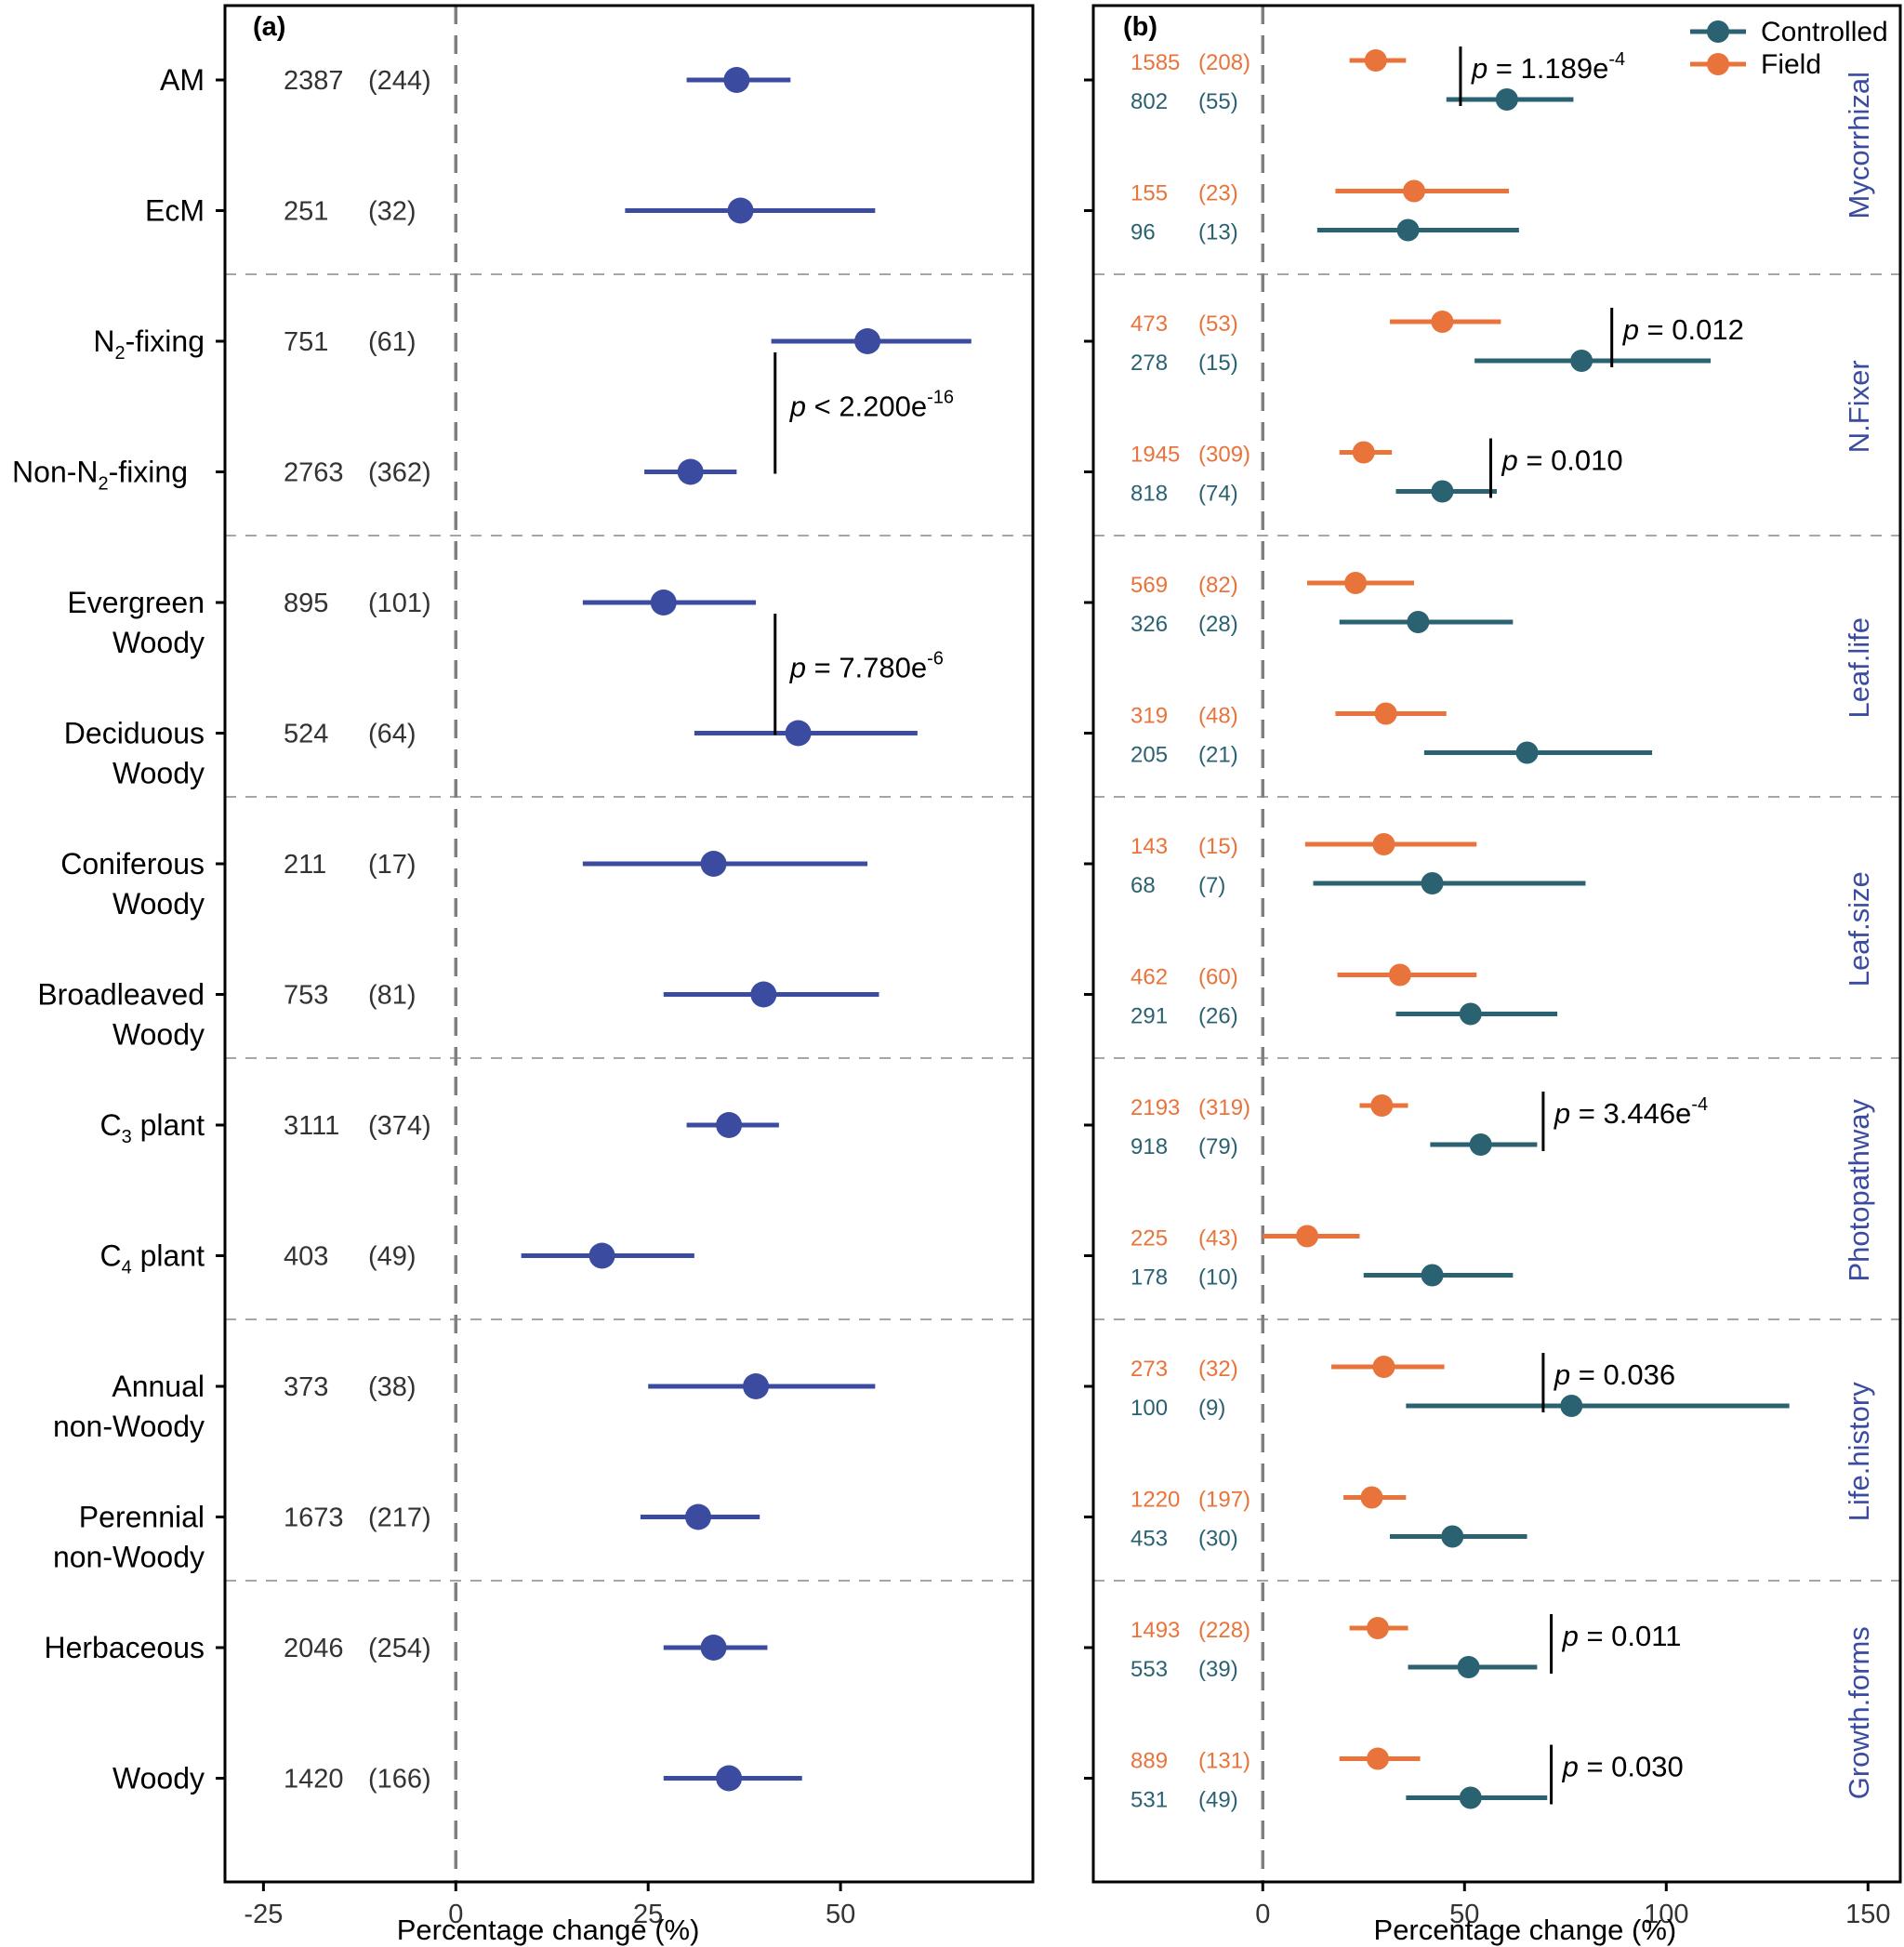 This screenshot has height=1947, width=1904. I want to click on category-label: EcM, so click(175, 211).